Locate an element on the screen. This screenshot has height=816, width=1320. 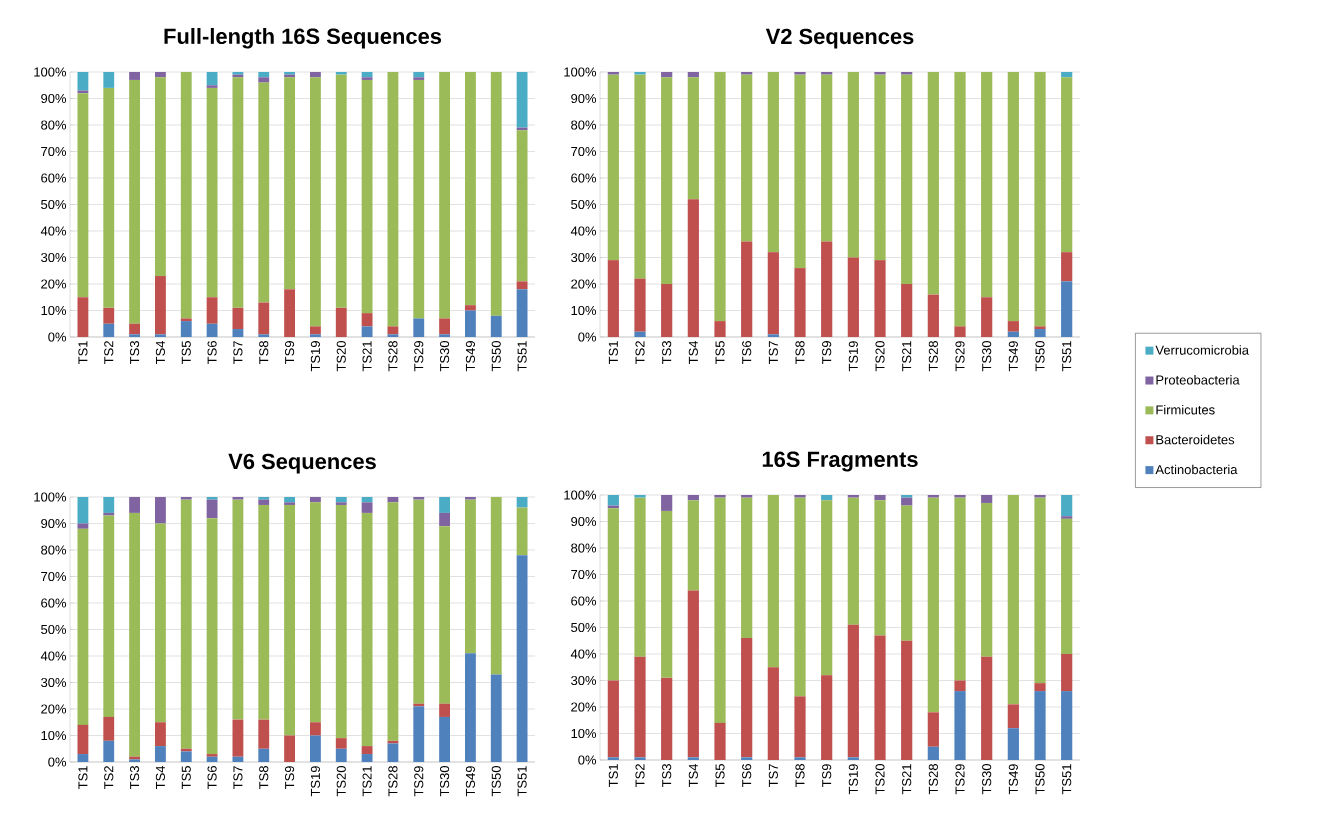
x-tick-label: TS7 is located at coordinates (238, 352).